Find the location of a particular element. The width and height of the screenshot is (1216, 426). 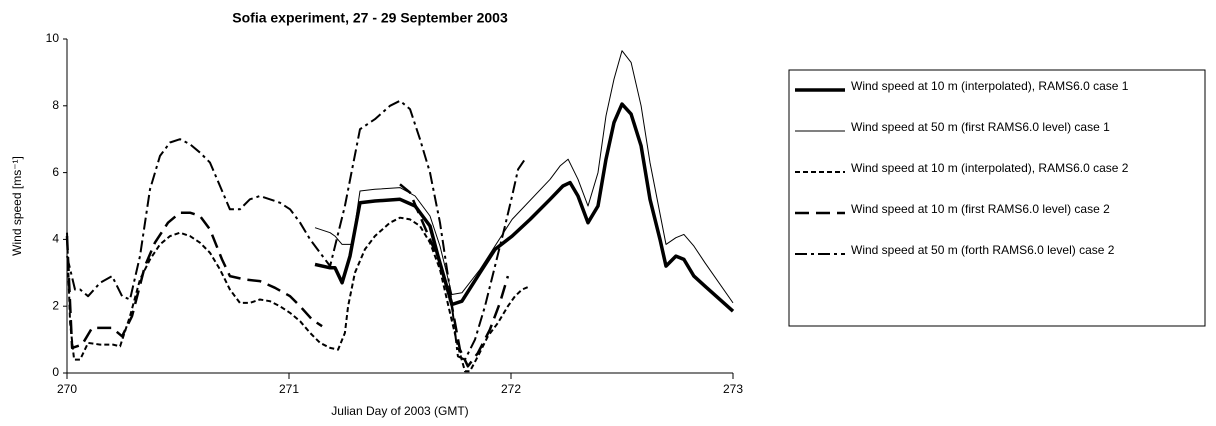

y-tick-label: 2 is located at coordinates (55, 305).